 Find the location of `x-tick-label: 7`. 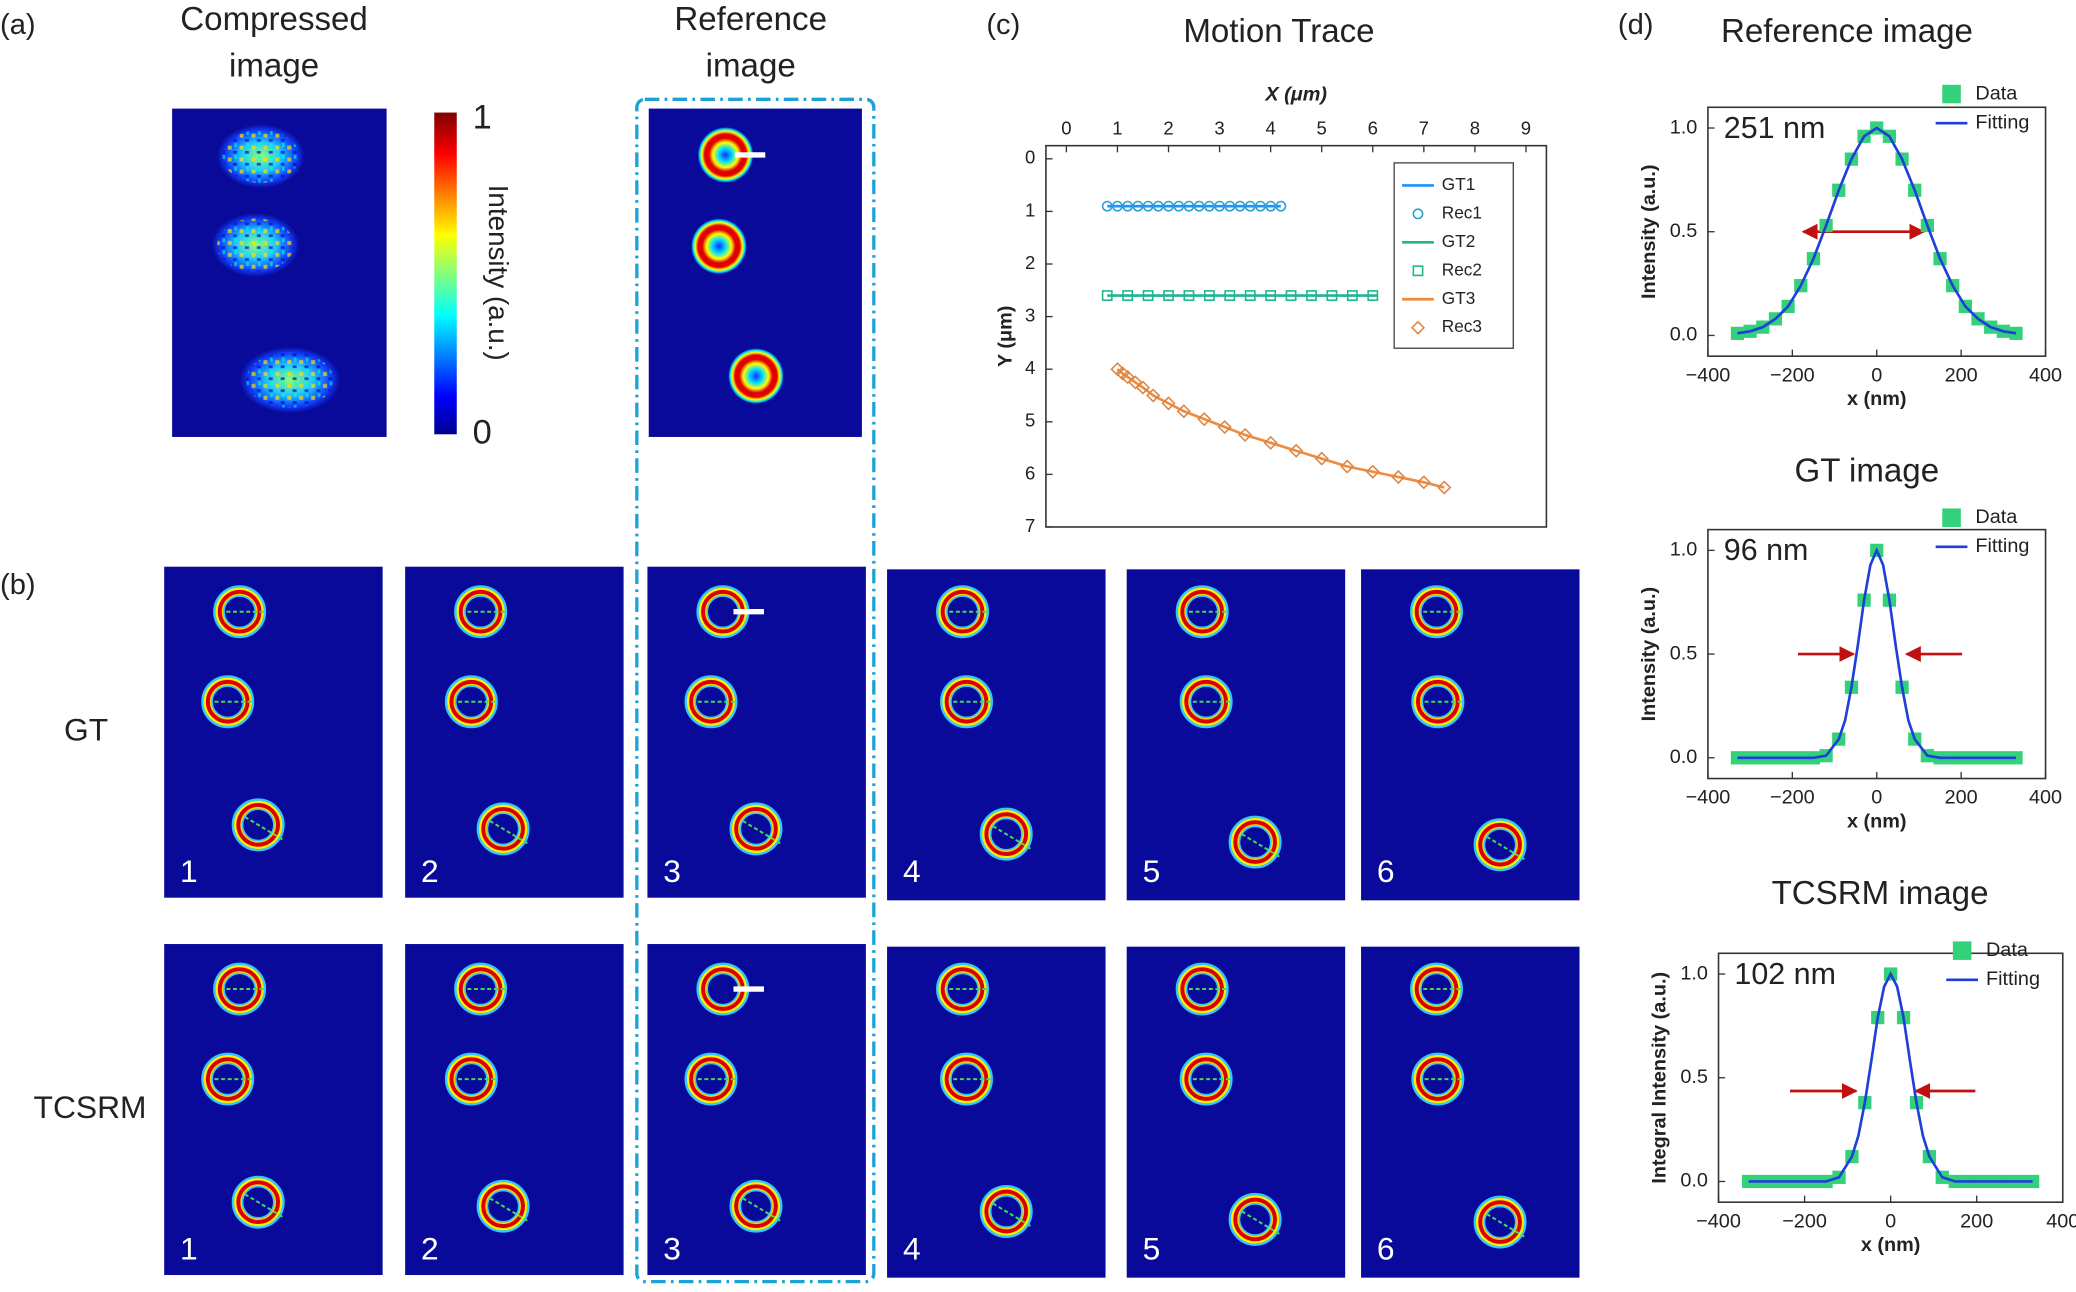

x-tick-label: 7 is located at coordinates (1424, 128).